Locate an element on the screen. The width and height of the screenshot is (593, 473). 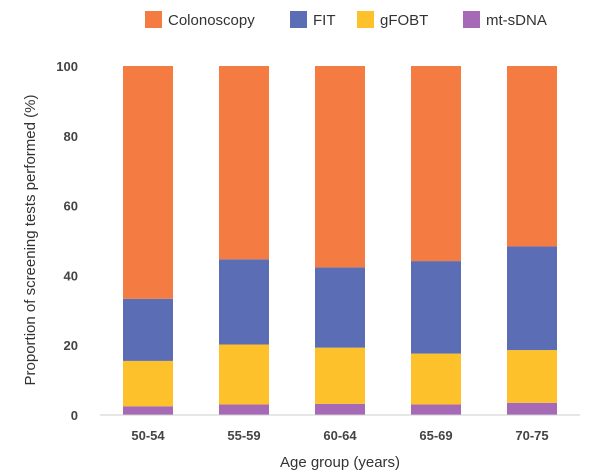
legend-item-gfobt: gFOBT is located at coordinates (392, 20).